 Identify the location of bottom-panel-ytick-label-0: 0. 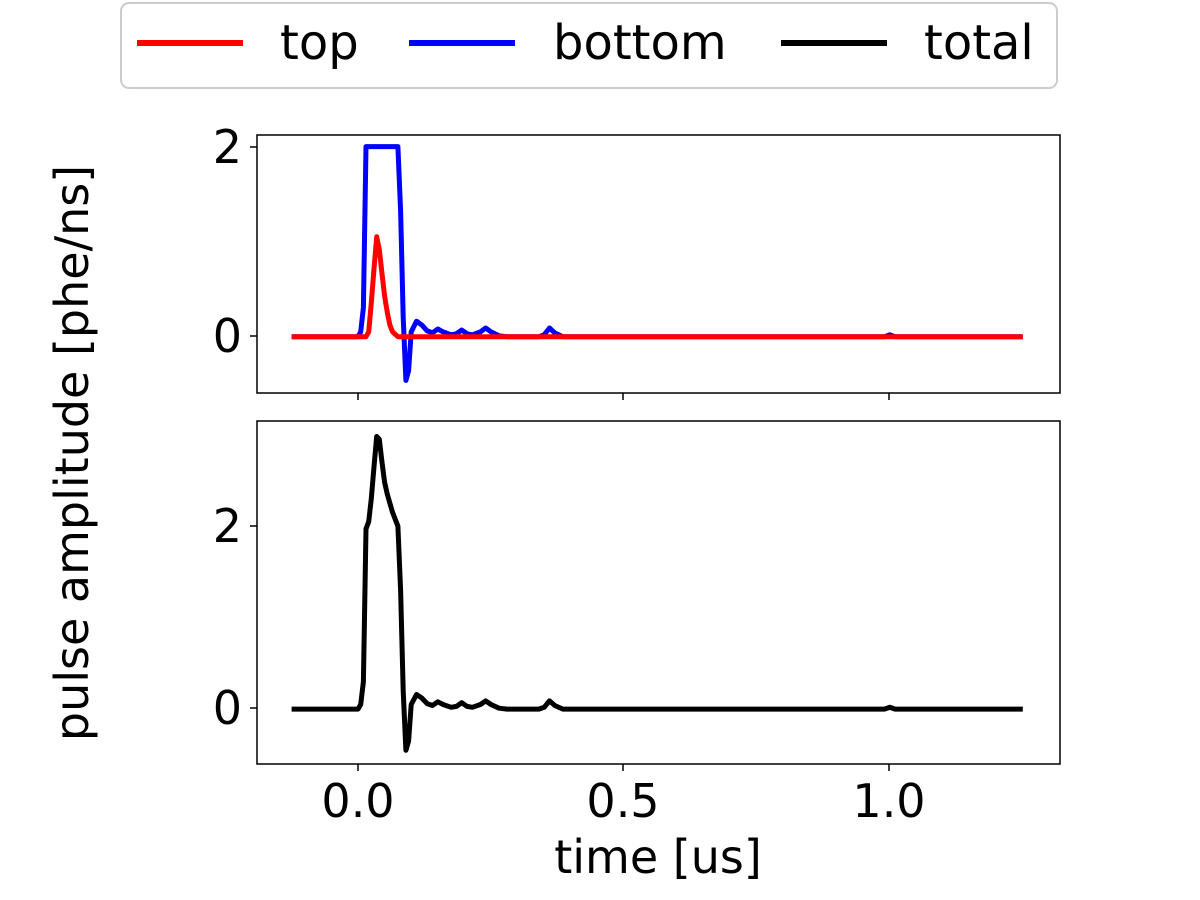
(227, 708).